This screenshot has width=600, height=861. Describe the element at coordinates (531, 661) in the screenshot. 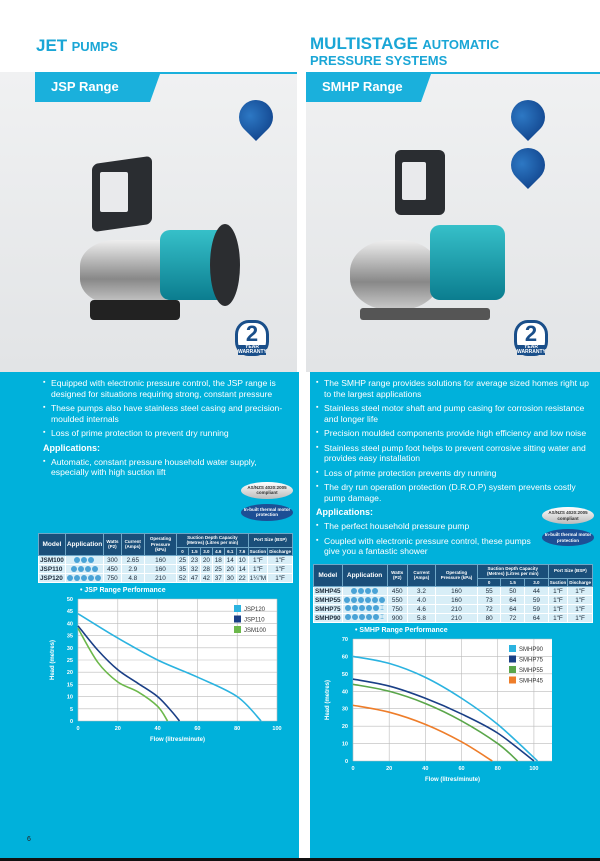

I see `legend-label: SMHP75` at that location.